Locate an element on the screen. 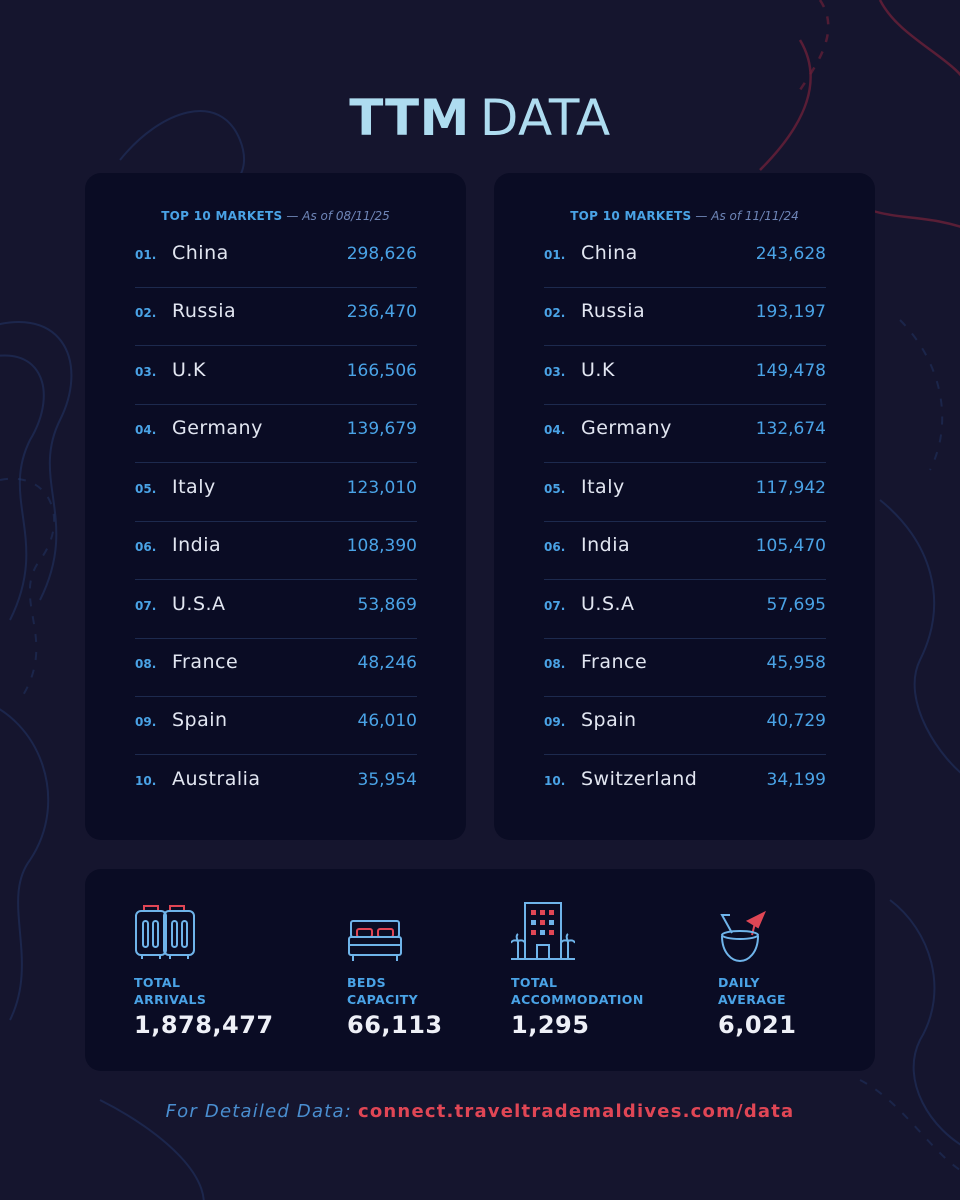 This screenshot has width=960, height=1200. stat-daily-average: DAILY AVERAGE 6,021 is located at coordinates (788, 970).